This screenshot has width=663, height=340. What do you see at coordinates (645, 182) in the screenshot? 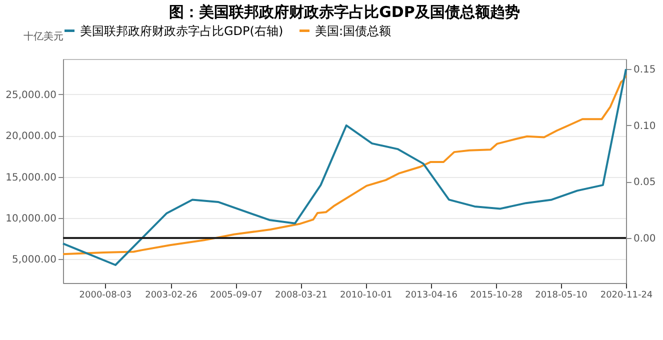
I see `y2-tick-label: 0.05` at bounding box center [645, 182].